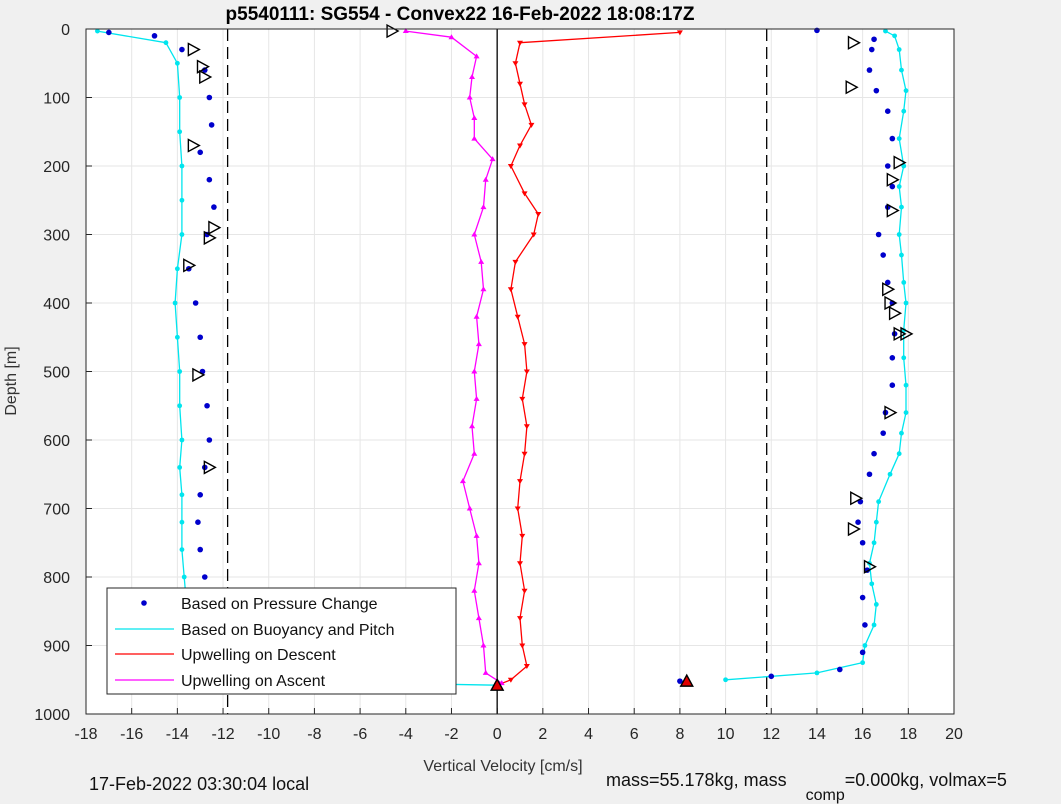 Image resolution: width=1061 pixels, height=804 pixels. What do you see at coordinates (679, 734) in the screenshot?
I see `x-tick-label: 8` at bounding box center [679, 734].